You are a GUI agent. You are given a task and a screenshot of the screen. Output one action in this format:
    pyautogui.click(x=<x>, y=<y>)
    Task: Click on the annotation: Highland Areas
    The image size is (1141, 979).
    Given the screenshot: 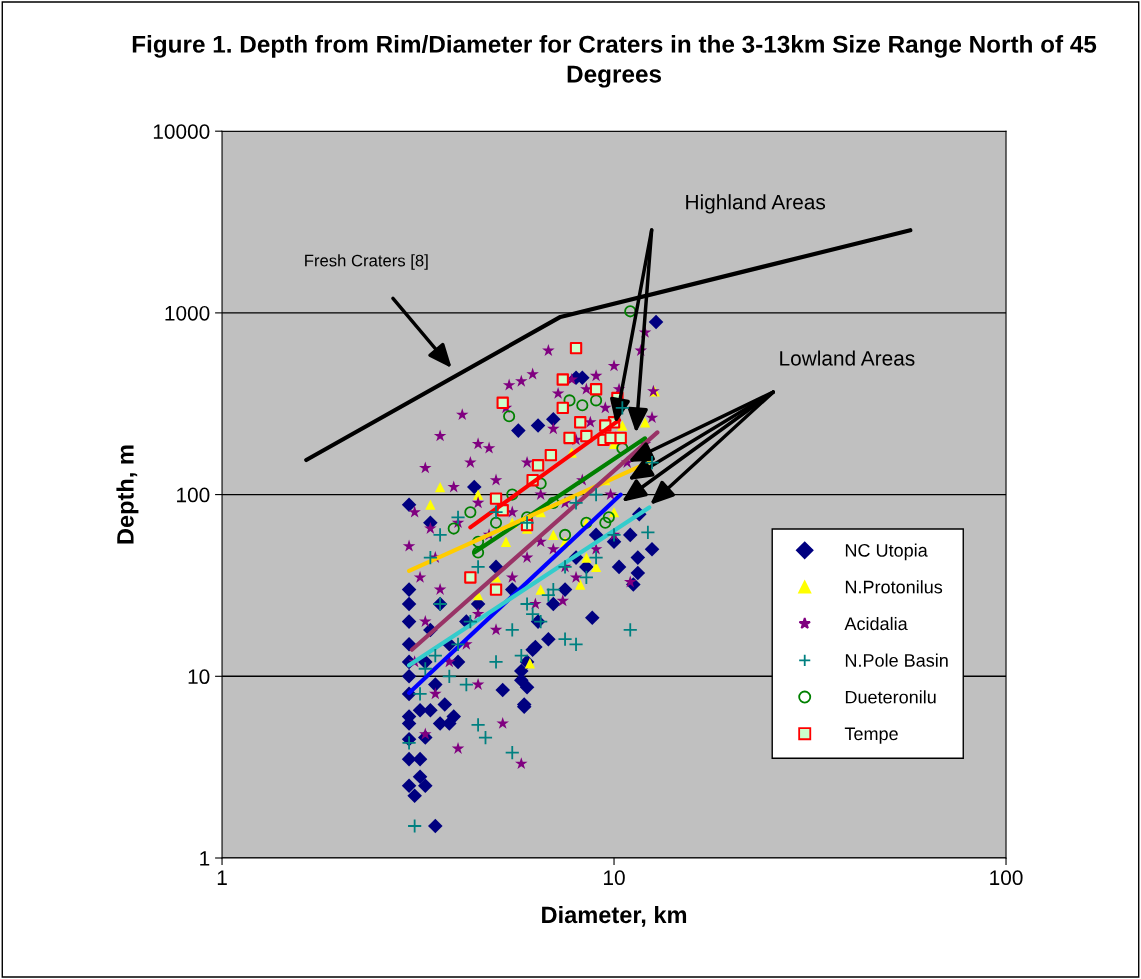 What is the action you would take?
    pyautogui.click(x=756, y=204)
    